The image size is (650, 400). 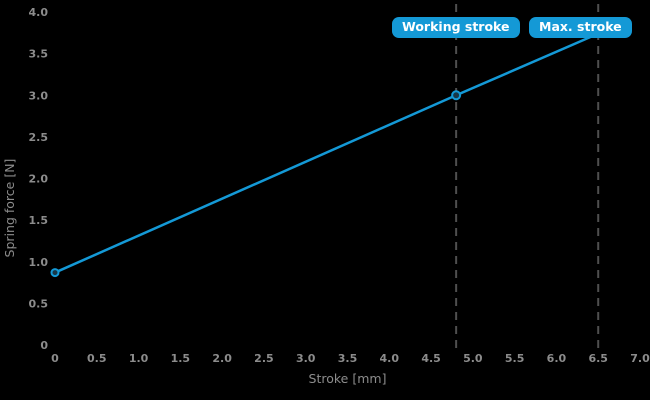 What do you see at coordinates (515, 358) in the screenshot?
I see `x-tick-label: 5.5` at bounding box center [515, 358].